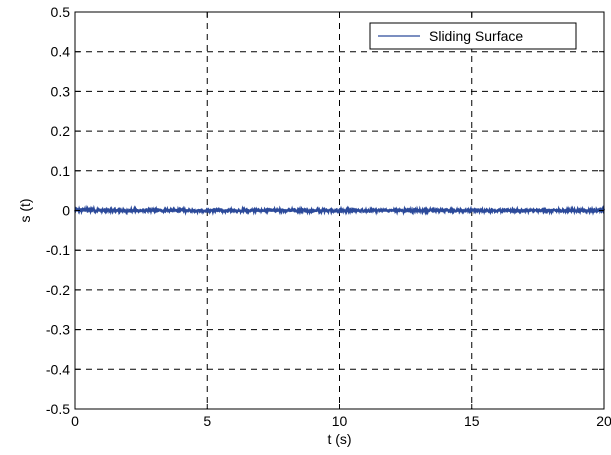 The height and width of the screenshot is (455, 611). What do you see at coordinates (61, 12) in the screenshot?
I see `y-tick-label-0: 0.5` at bounding box center [61, 12].